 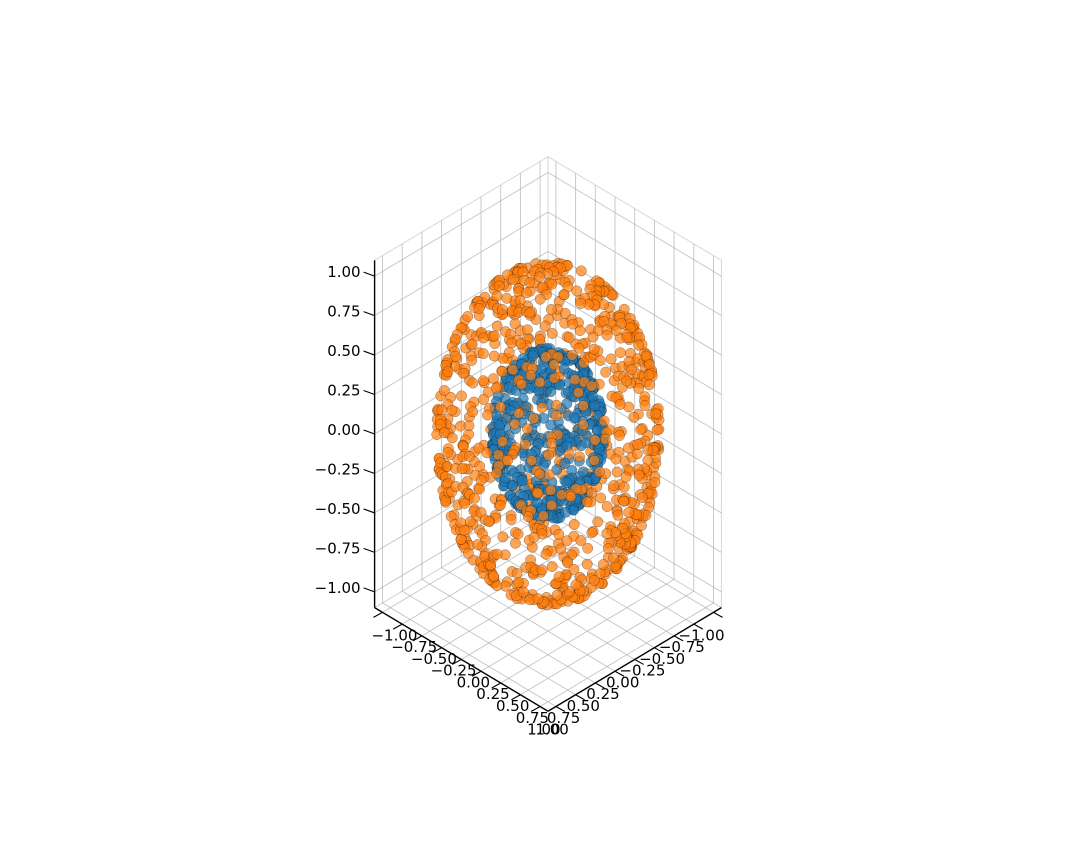 I want to click on x-tick, so click(x=678, y=638).